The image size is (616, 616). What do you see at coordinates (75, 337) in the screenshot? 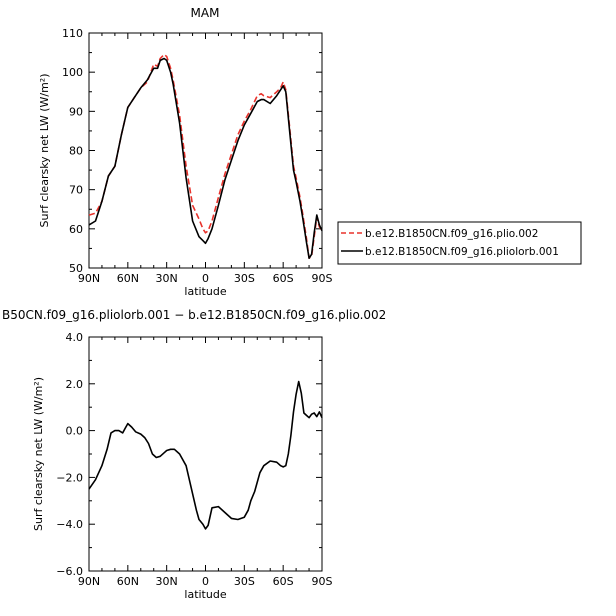
I see `y-tick-label: 4.0` at bounding box center [75, 337].